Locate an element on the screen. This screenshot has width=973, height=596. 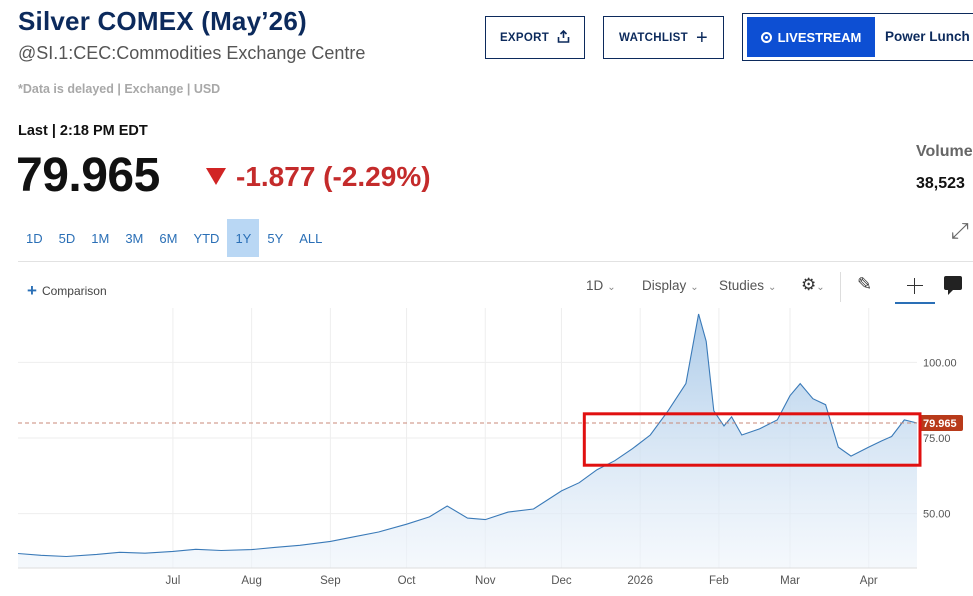
x-axis: Jul Aug Sep Oct Nov Dec 2026 Feb Mar Apr is located at coordinates (467, 577).